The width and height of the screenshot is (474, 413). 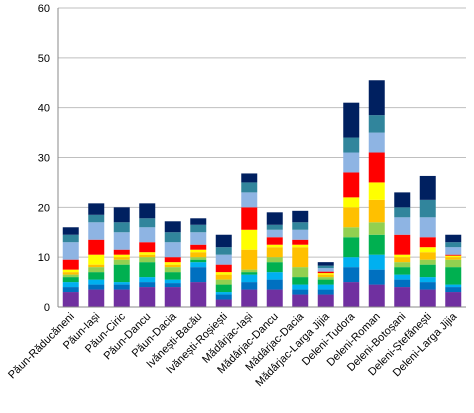 I want to click on y-tick-label: 40, so click(x=44, y=109).